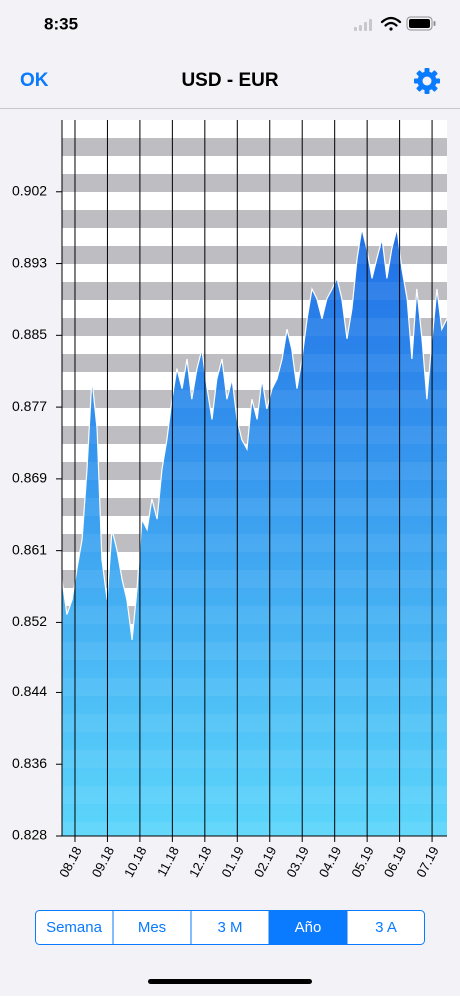 This screenshot has height=1001, width=460. What do you see at coordinates (152, 927) in the screenshot?
I see `segment-label: Mes` at bounding box center [152, 927].